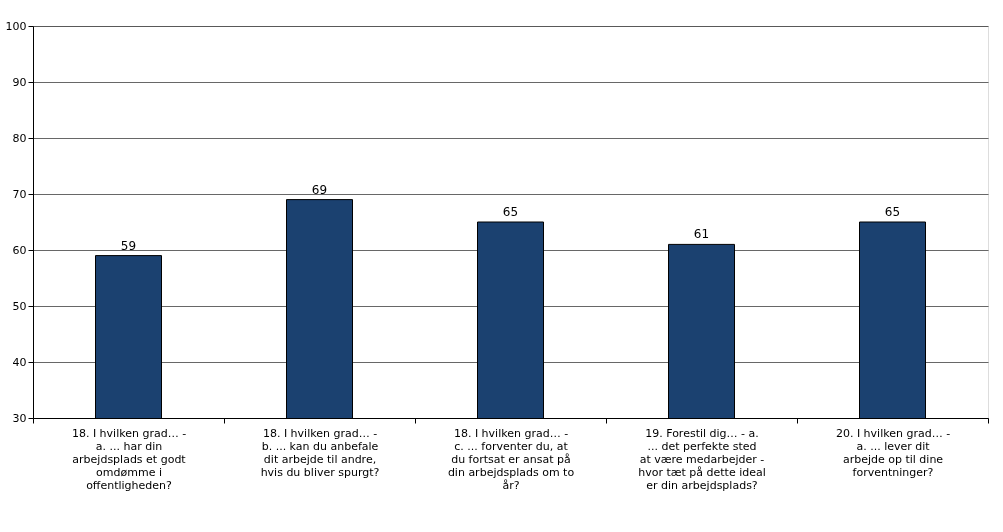 This screenshot has width=1003, height=532. I want to click on data-label: 69, so click(319, 189).